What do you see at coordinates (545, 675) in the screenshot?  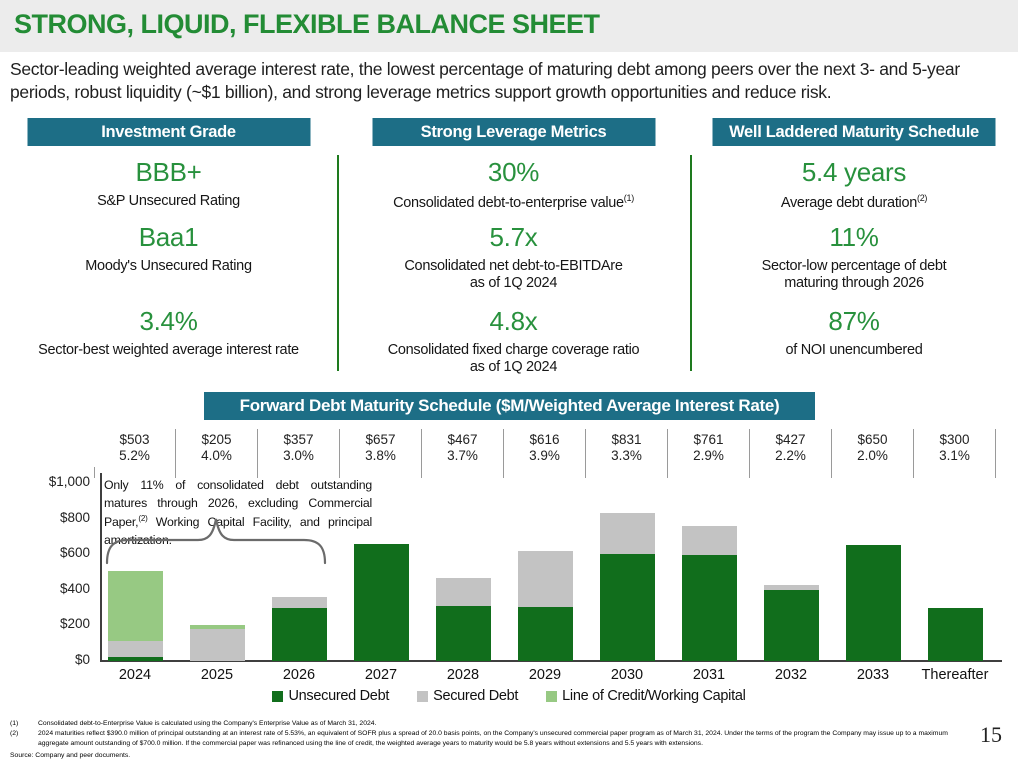 I see `x-axis-tick-label: 2029` at bounding box center [545, 675].